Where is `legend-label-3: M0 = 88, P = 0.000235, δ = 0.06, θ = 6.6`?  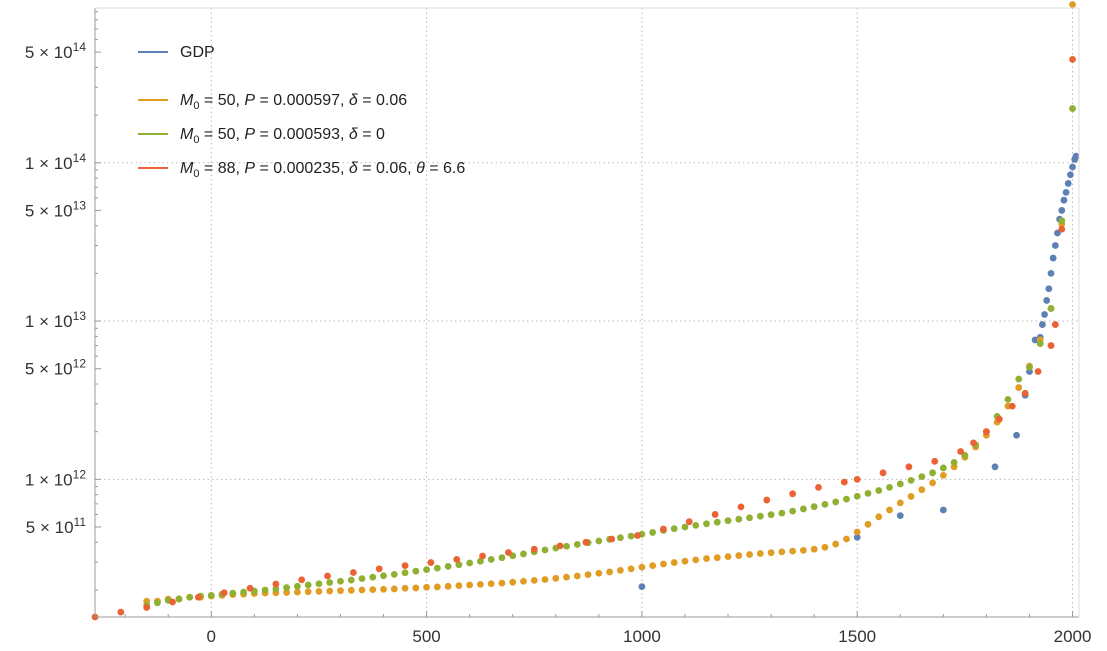 legend-label-3: M0 = 88, P = 0.000235, δ = 0.06, θ = 6.6 is located at coordinates (322, 170).